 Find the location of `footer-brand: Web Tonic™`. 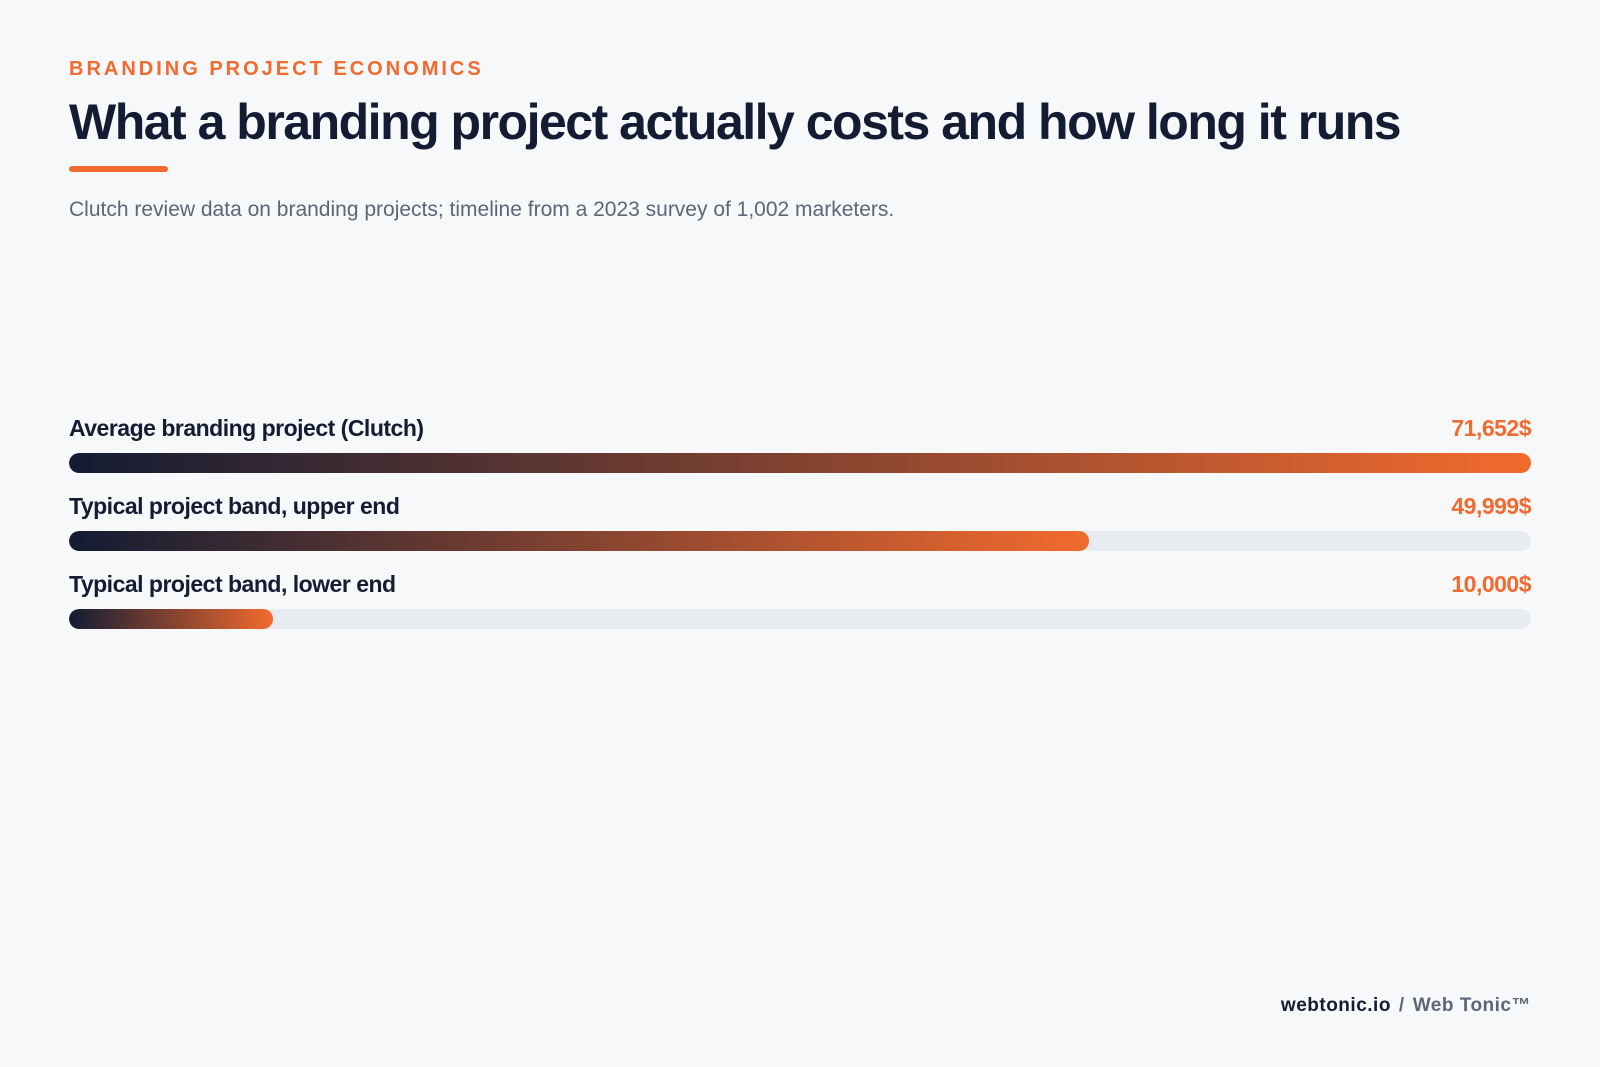

footer-brand: Web Tonic™ is located at coordinates (1471, 1005).